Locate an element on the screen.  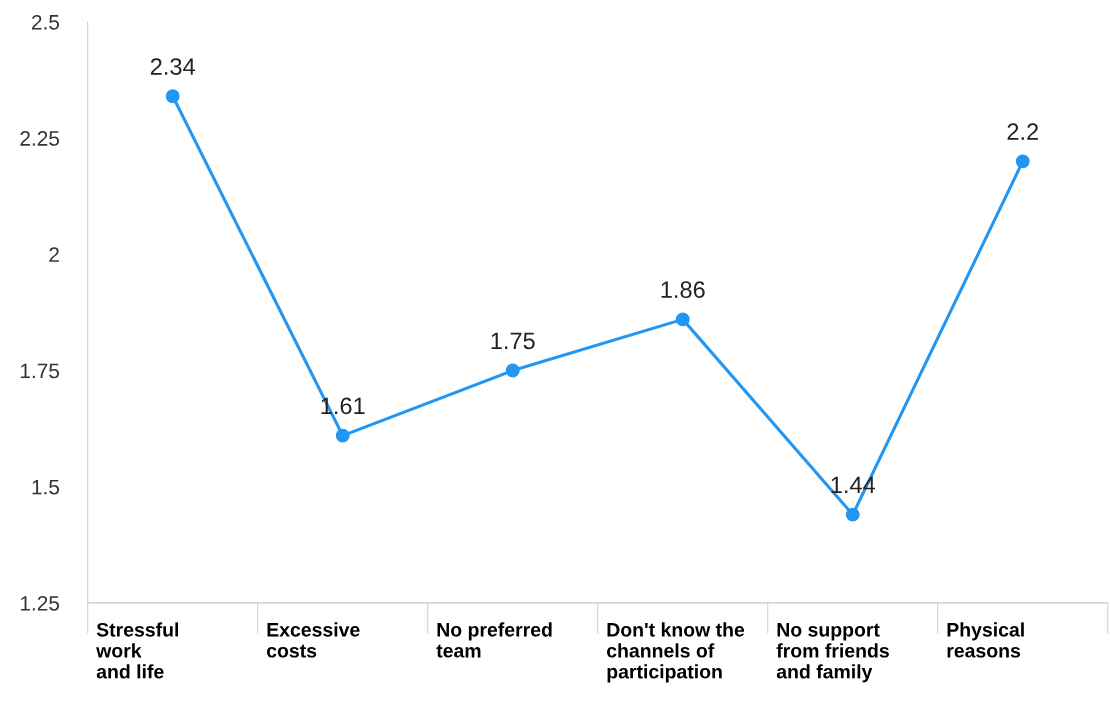
x-tick-label: Don't know the channels of participation is located at coordinates (676, 652).